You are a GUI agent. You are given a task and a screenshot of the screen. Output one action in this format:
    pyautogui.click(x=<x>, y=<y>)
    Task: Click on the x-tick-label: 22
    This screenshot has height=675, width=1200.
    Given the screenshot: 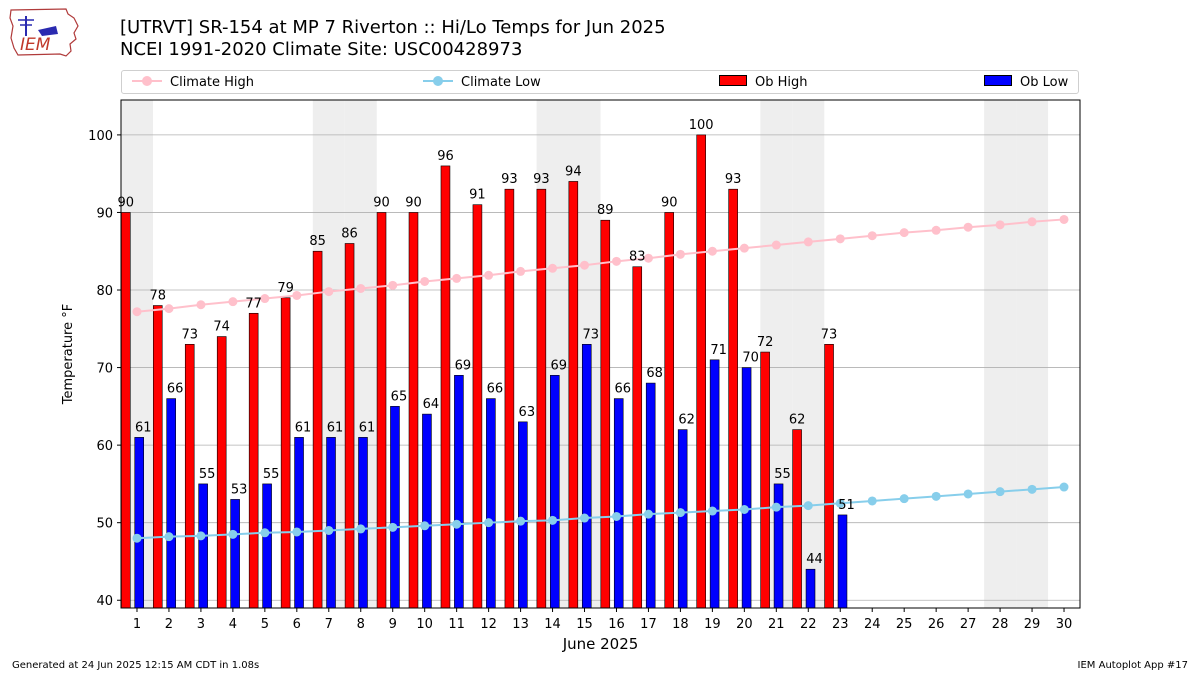 What is the action you would take?
    pyautogui.click(x=808, y=624)
    